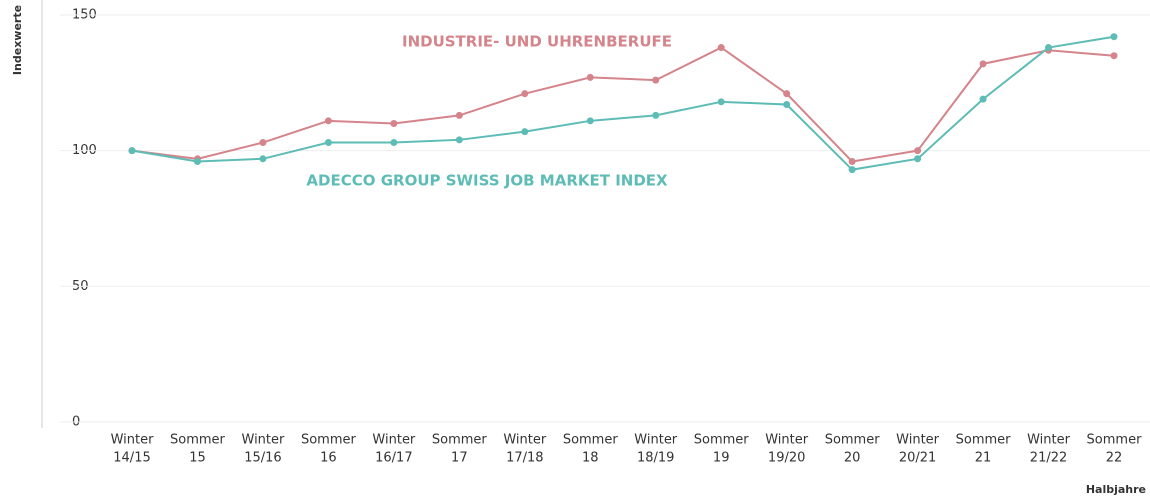  What do you see at coordinates (17, 40) in the screenshot?
I see `y-axis-label: Indexwerte` at bounding box center [17, 40].